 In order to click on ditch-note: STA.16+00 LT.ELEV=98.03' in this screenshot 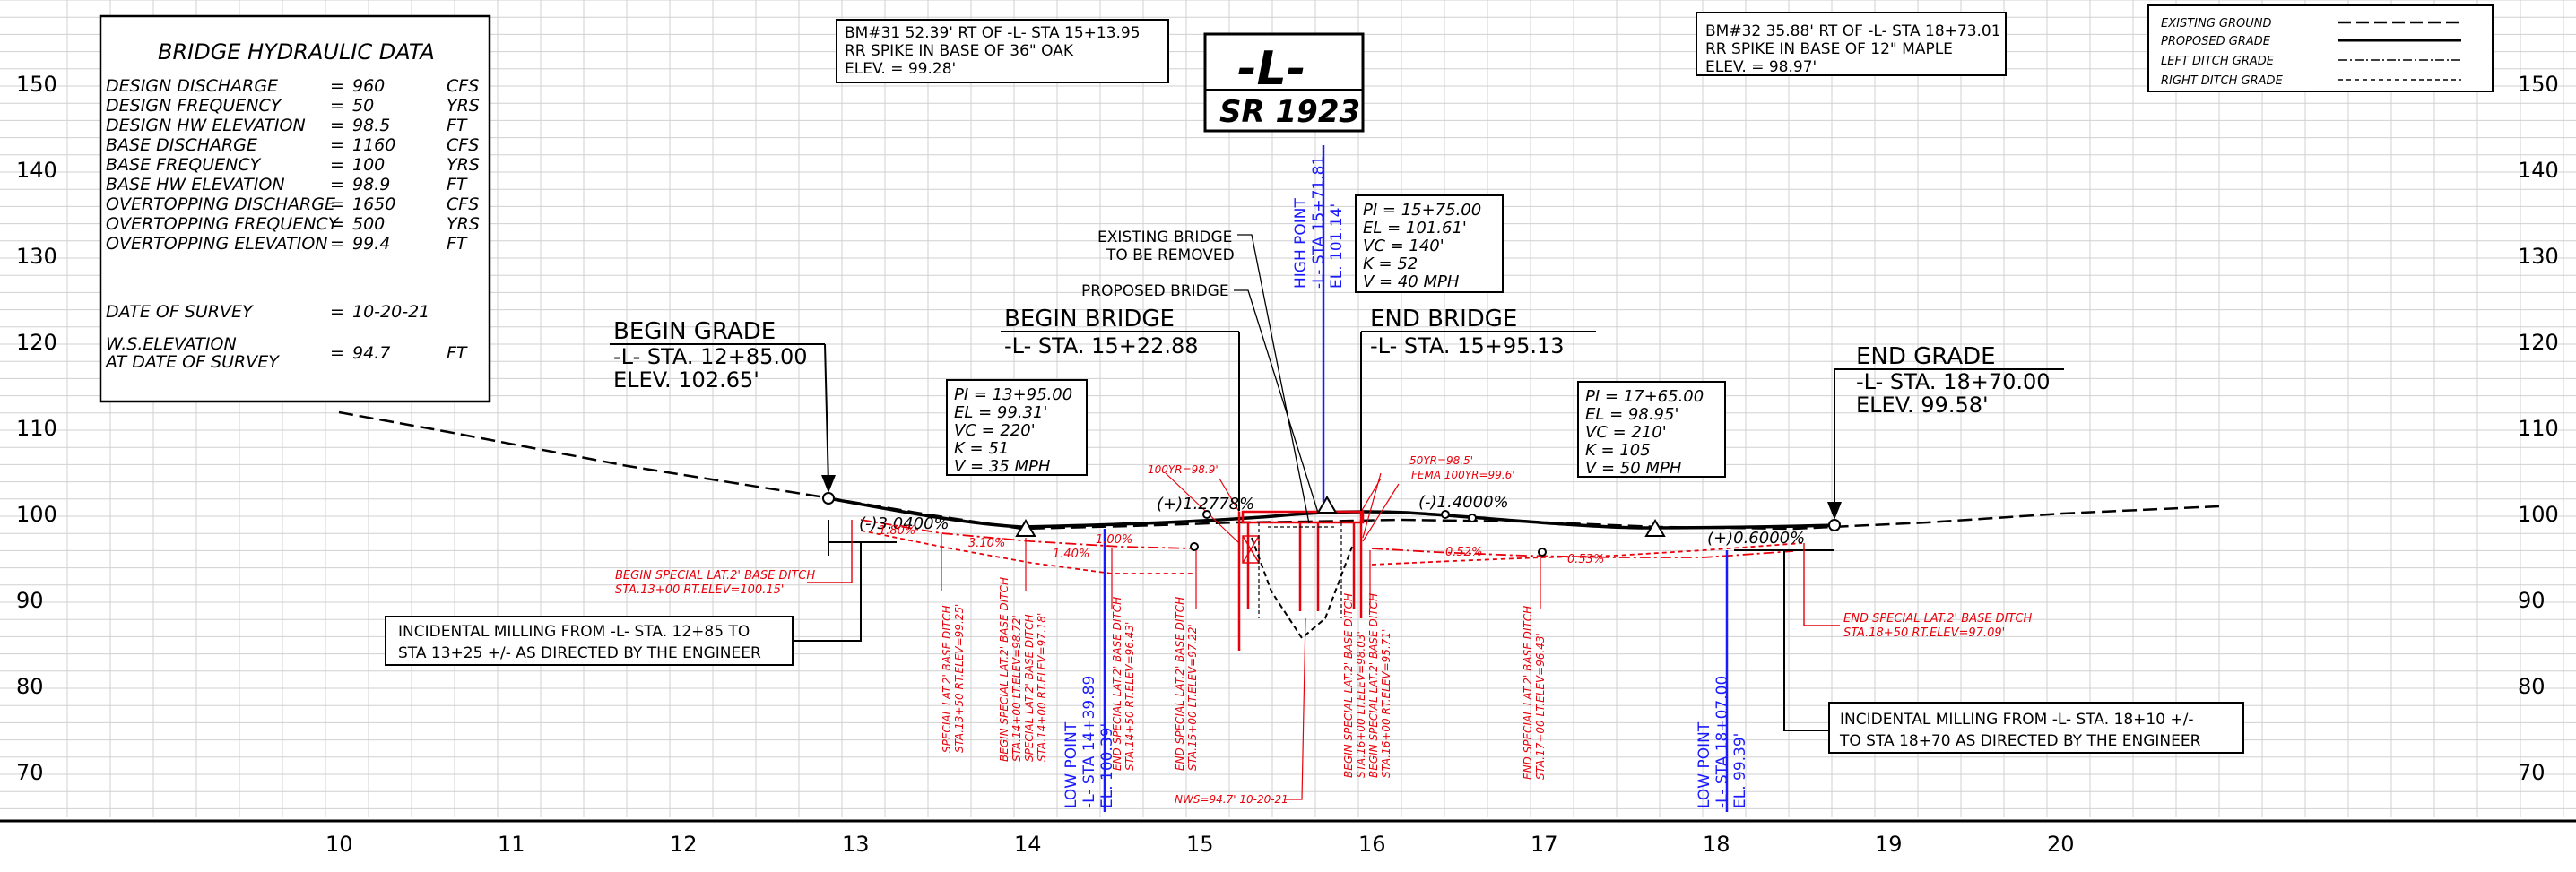, I will do `click(1361, 704)`.